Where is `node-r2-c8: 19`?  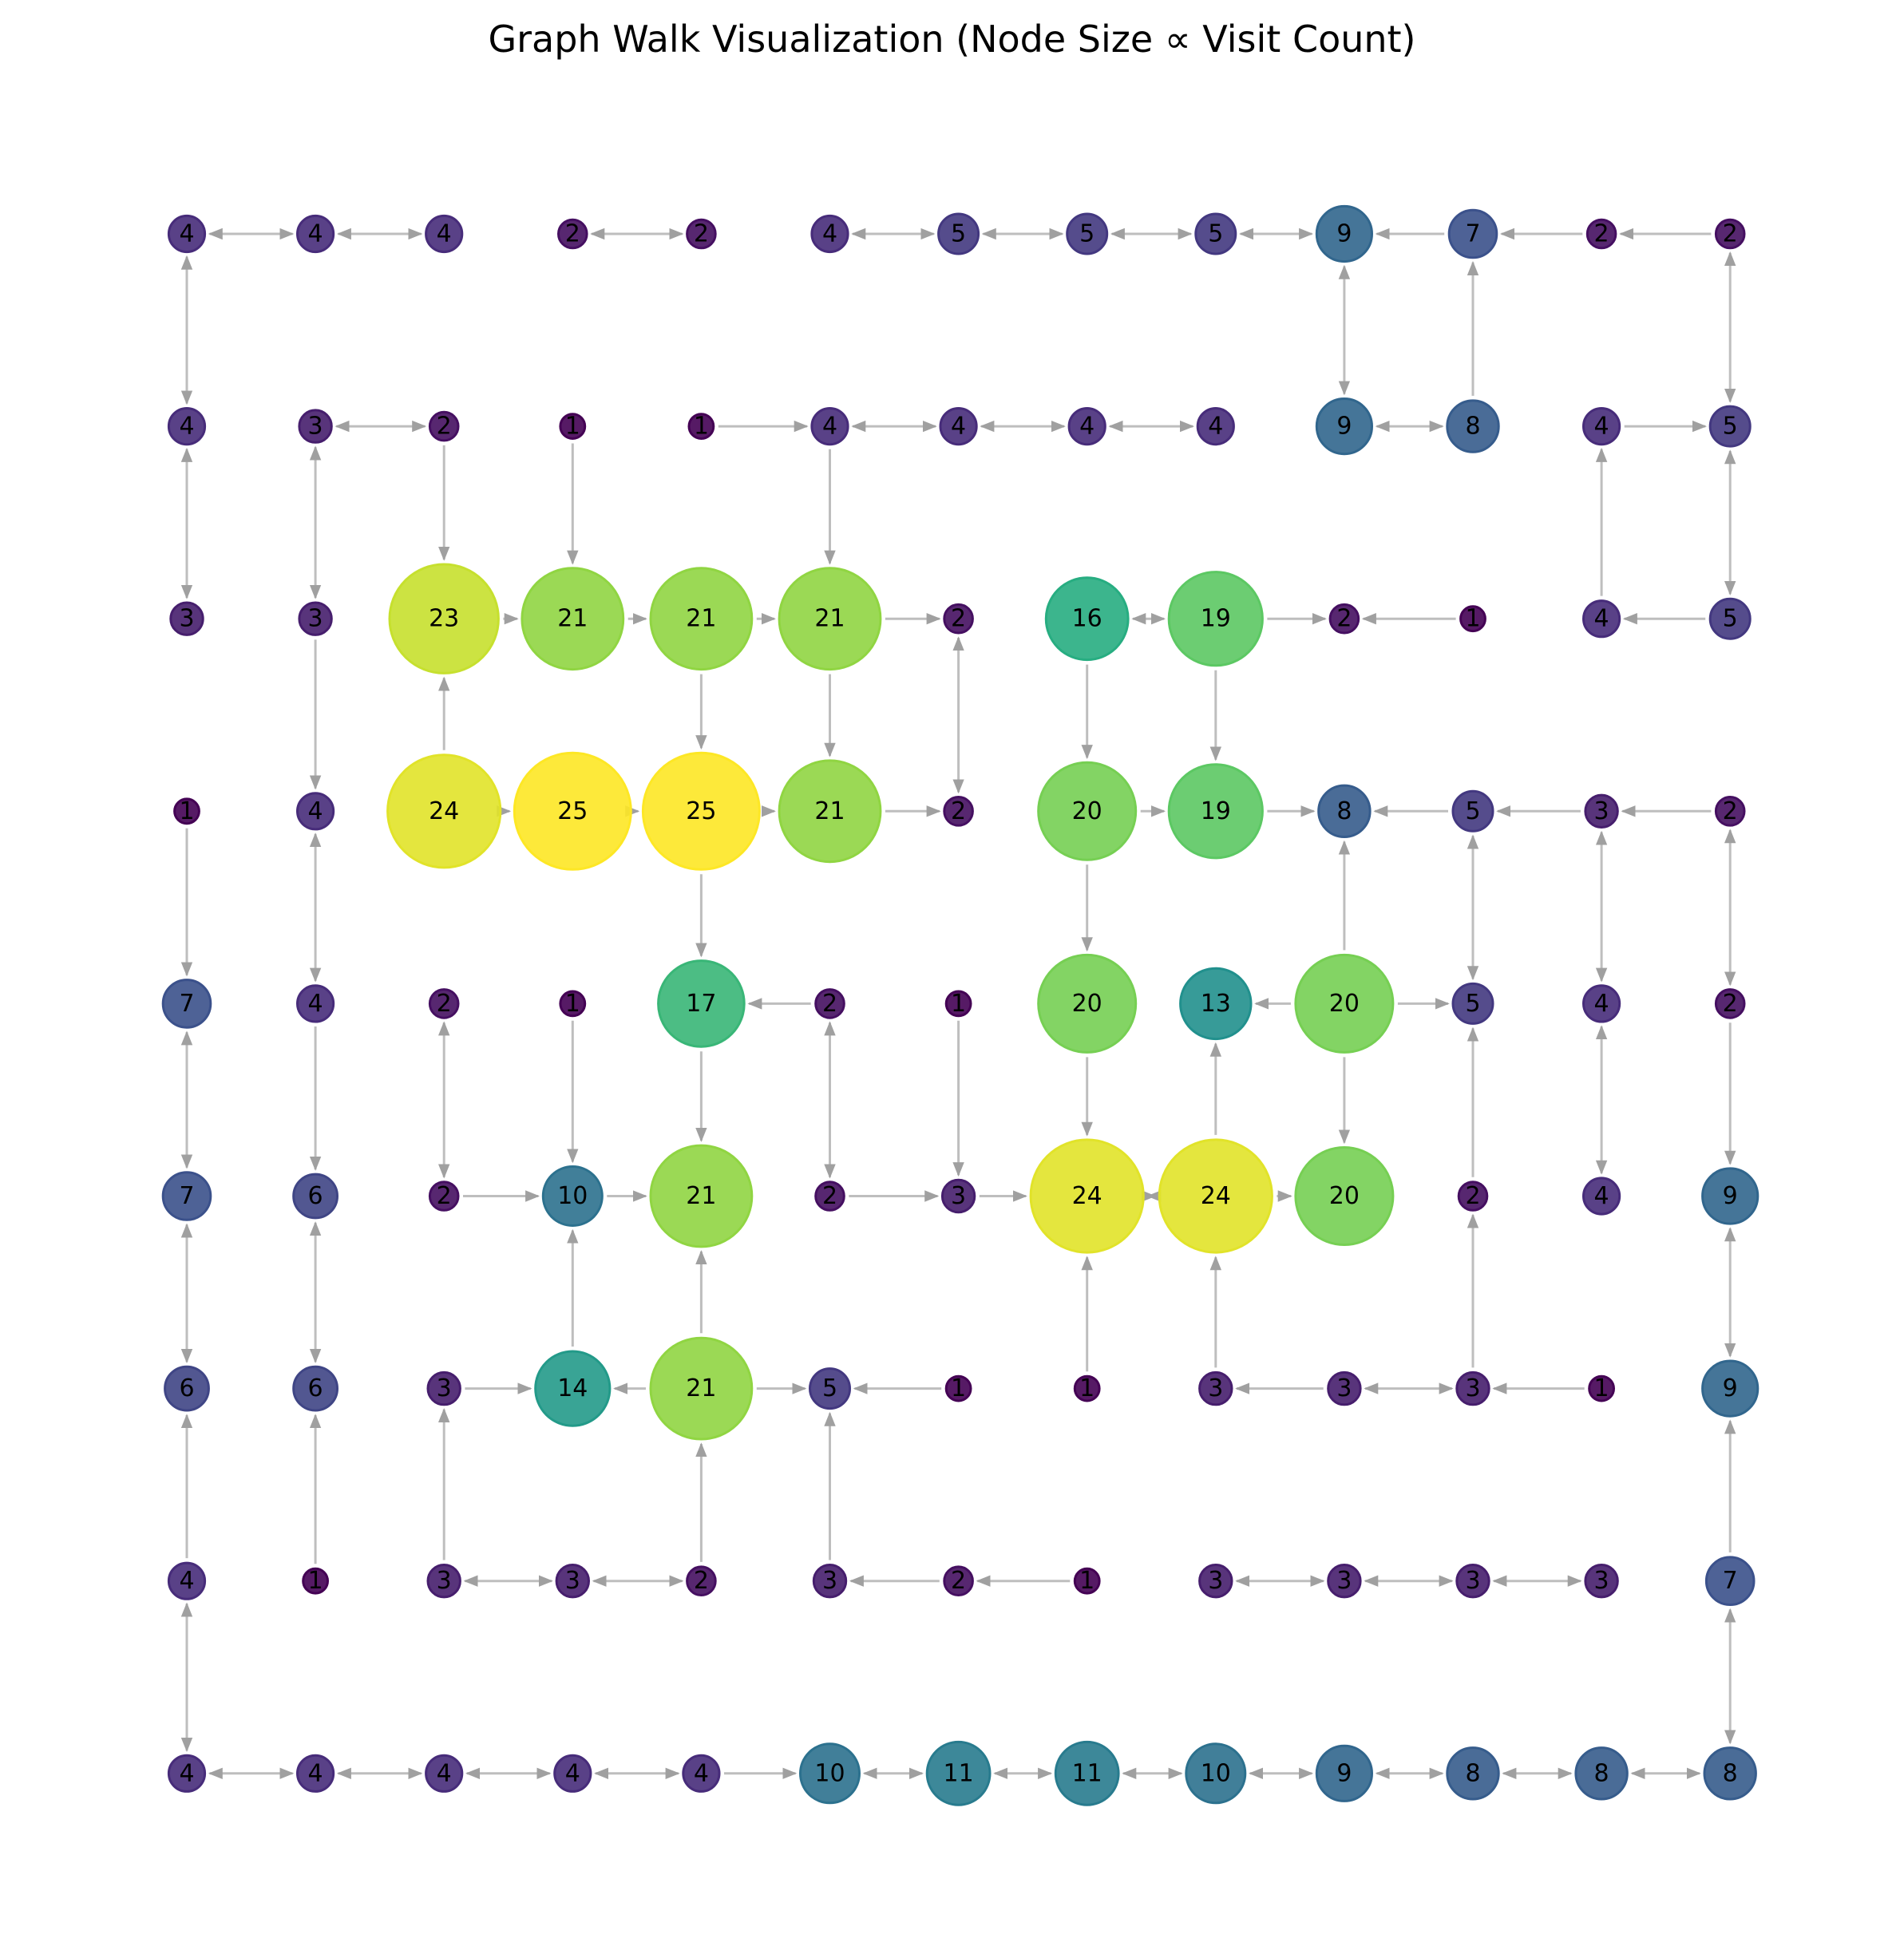
node-r2-c8: 19 is located at coordinates (1215, 619).